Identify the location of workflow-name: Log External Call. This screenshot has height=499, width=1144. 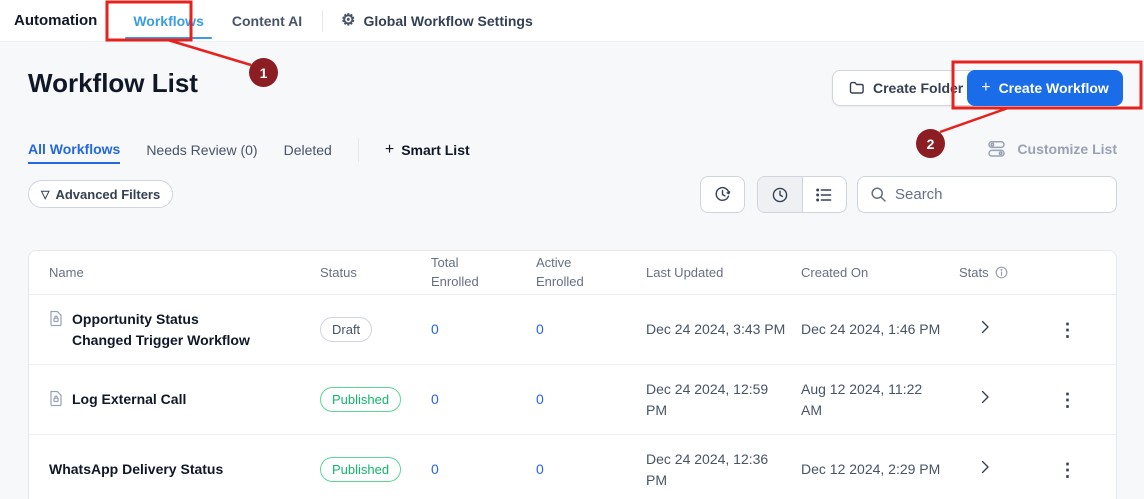
(129, 399).